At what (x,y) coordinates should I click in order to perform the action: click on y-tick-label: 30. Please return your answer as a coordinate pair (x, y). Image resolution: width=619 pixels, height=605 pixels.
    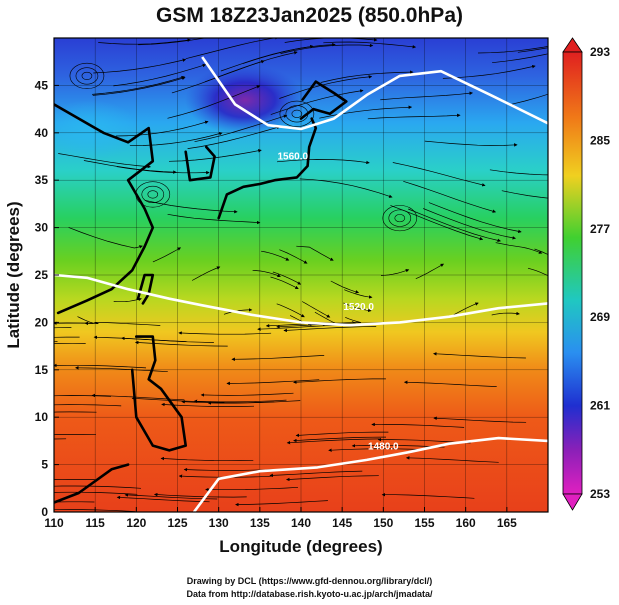
    Looking at the image, I should click on (42, 228).